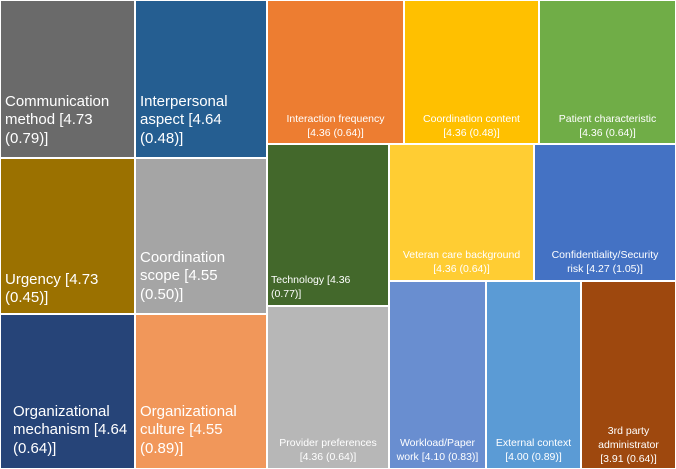 This screenshot has height=469, width=676. I want to click on tile-interaction-frequency: Interaction frequency [4.36 (0.64)], so click(335, 72).